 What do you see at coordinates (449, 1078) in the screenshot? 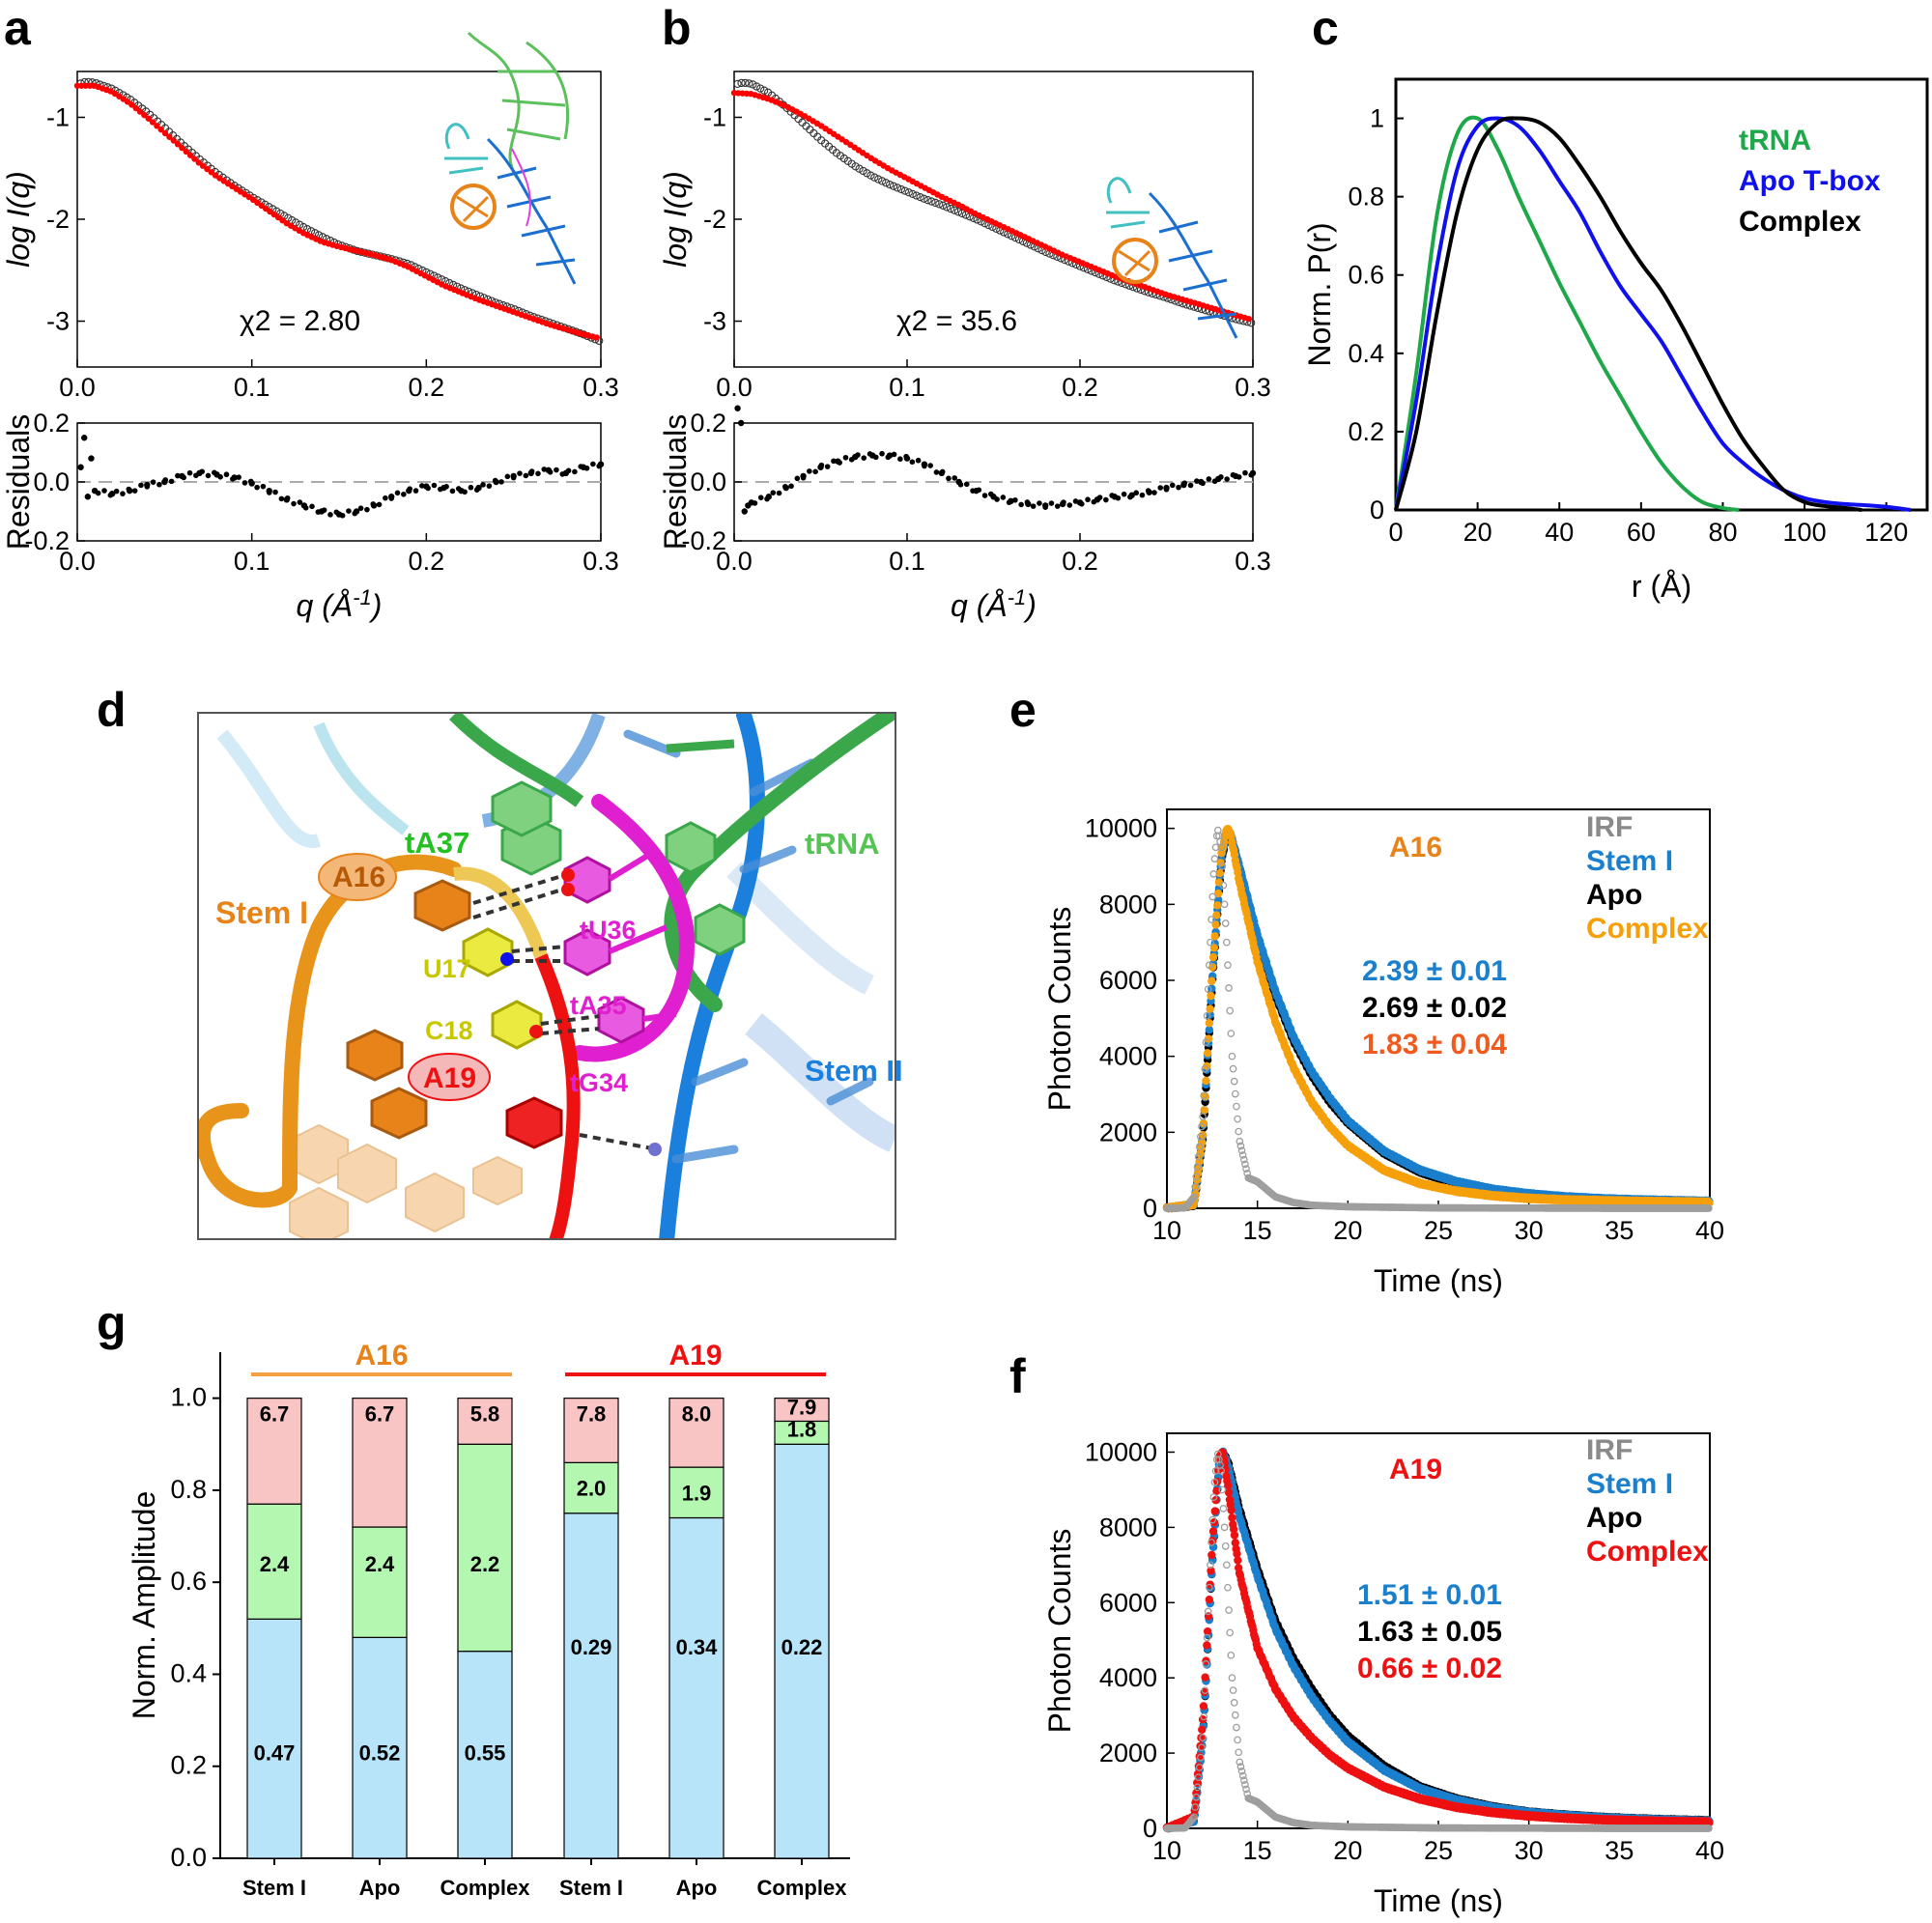
I see `label-A19: A19` at bounding box center [449, 1078].